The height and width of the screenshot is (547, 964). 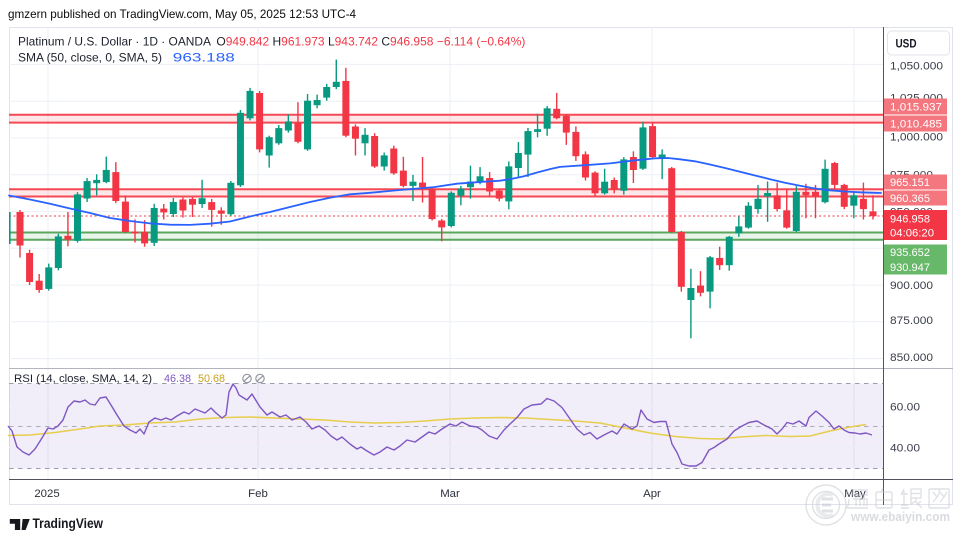 What do you see at coordinates (450, 494) in the screenshot?
I see `svg-text: Mar` at bounding box center [450, 494].